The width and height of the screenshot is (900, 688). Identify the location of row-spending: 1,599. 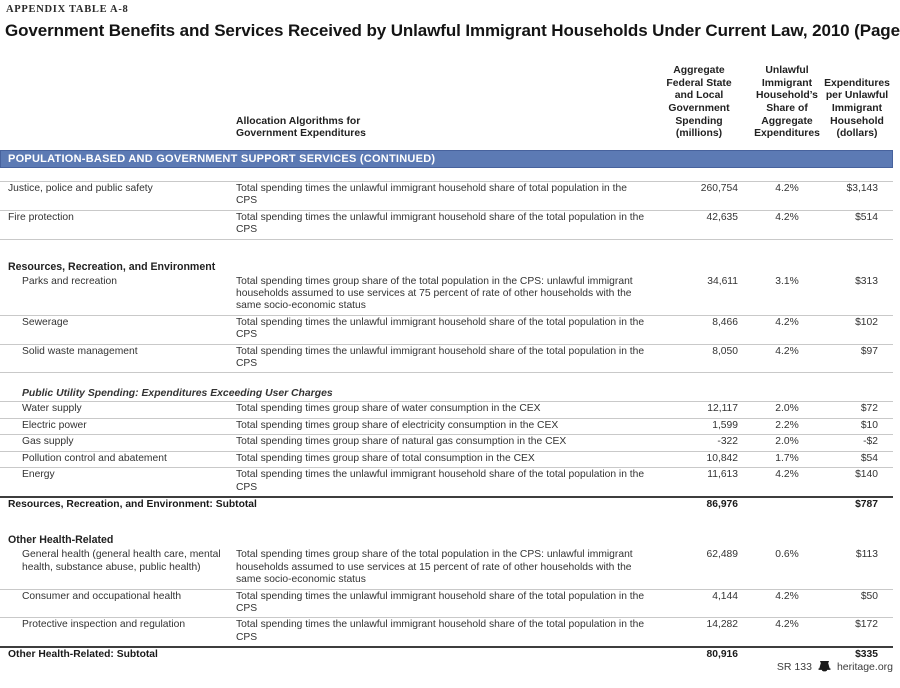
(725, 425).